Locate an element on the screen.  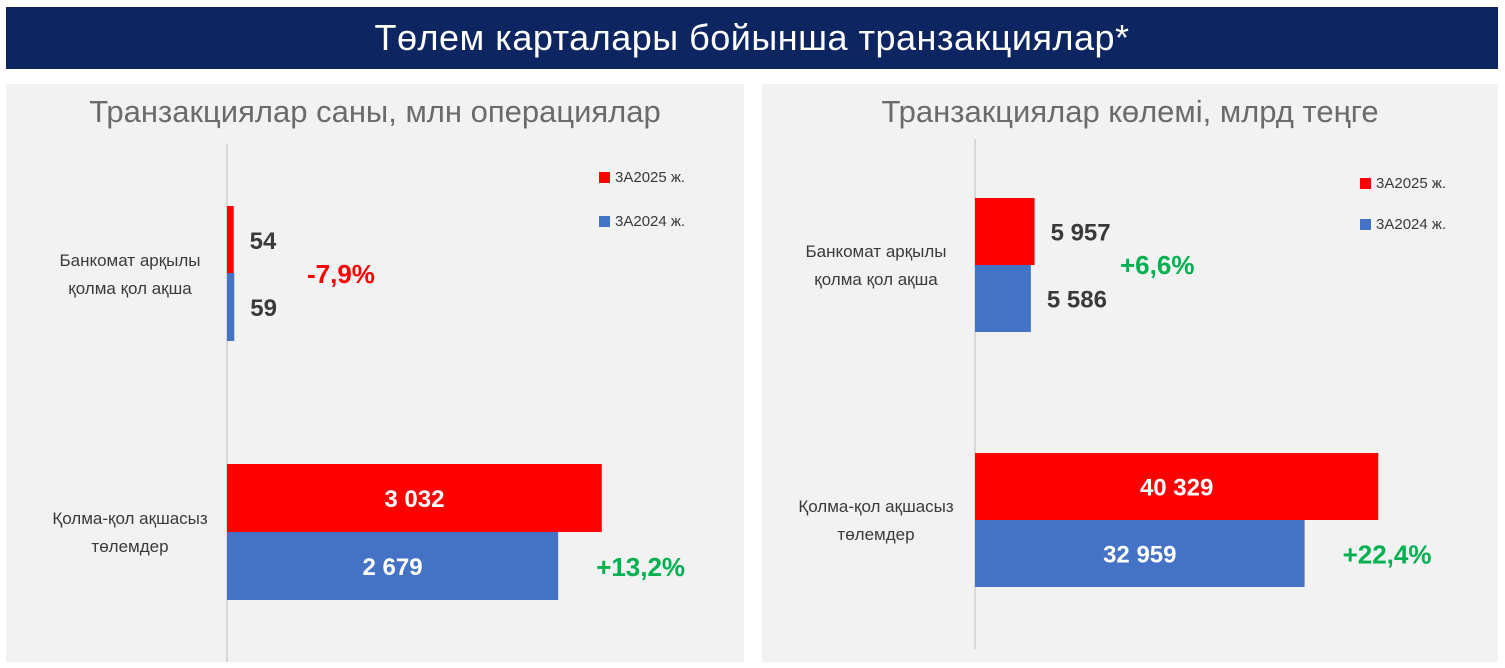
data-label: 5 957 is located at coordinates (1081, 233).